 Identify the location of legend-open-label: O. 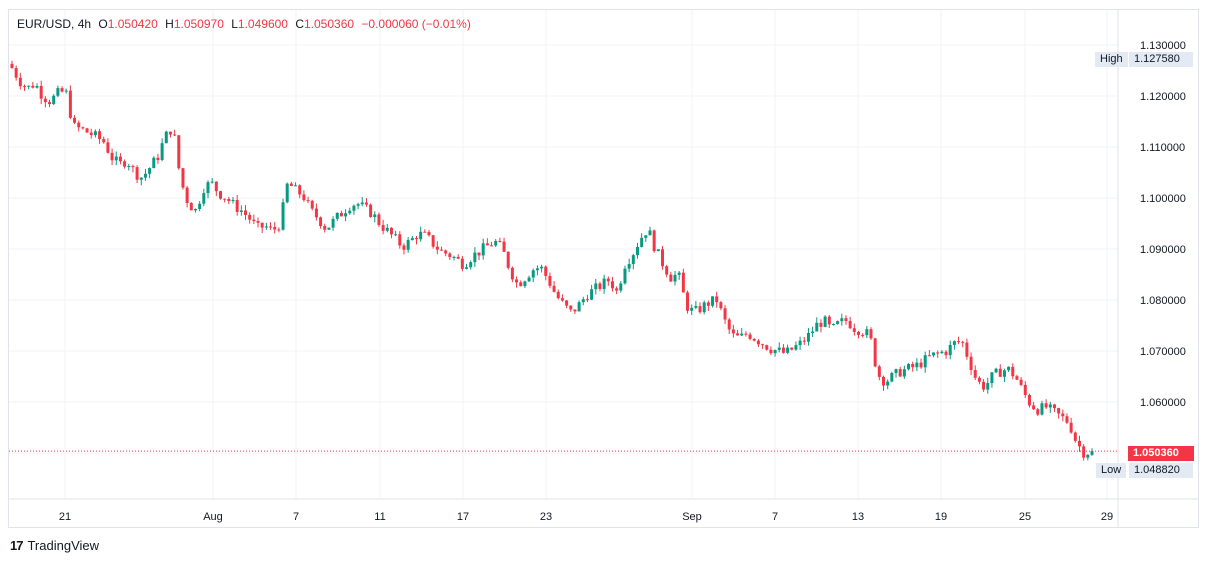
(103, 24).